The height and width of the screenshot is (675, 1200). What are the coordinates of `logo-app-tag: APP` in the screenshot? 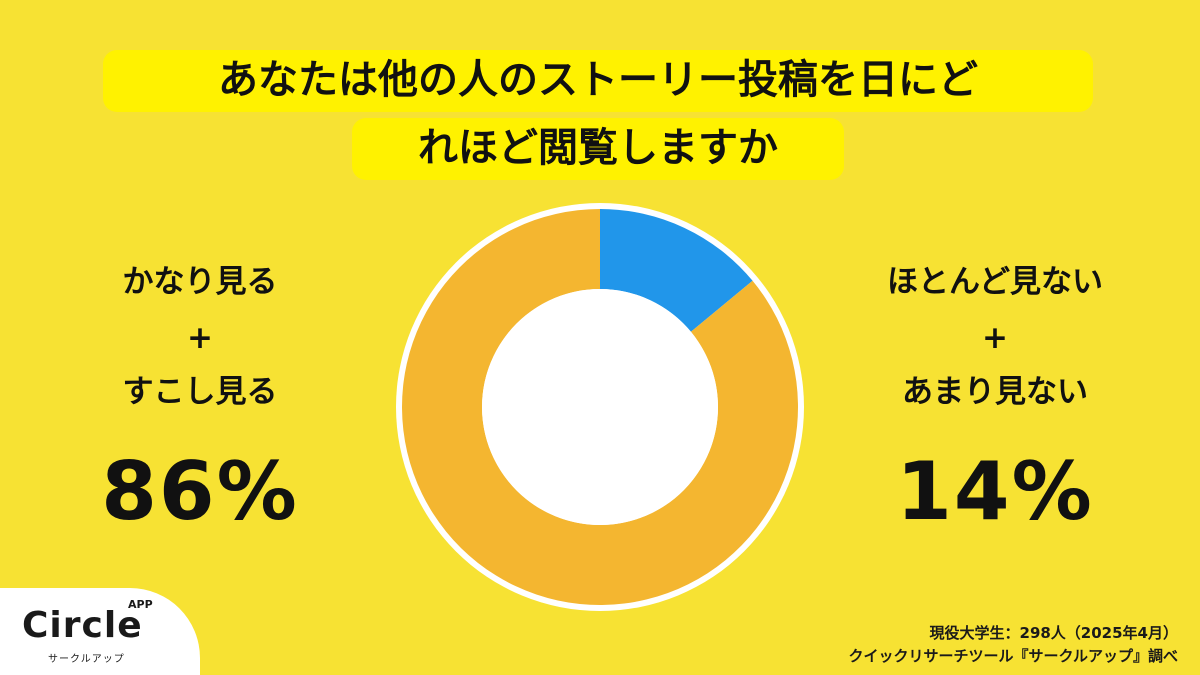 It's located at (140, 604).